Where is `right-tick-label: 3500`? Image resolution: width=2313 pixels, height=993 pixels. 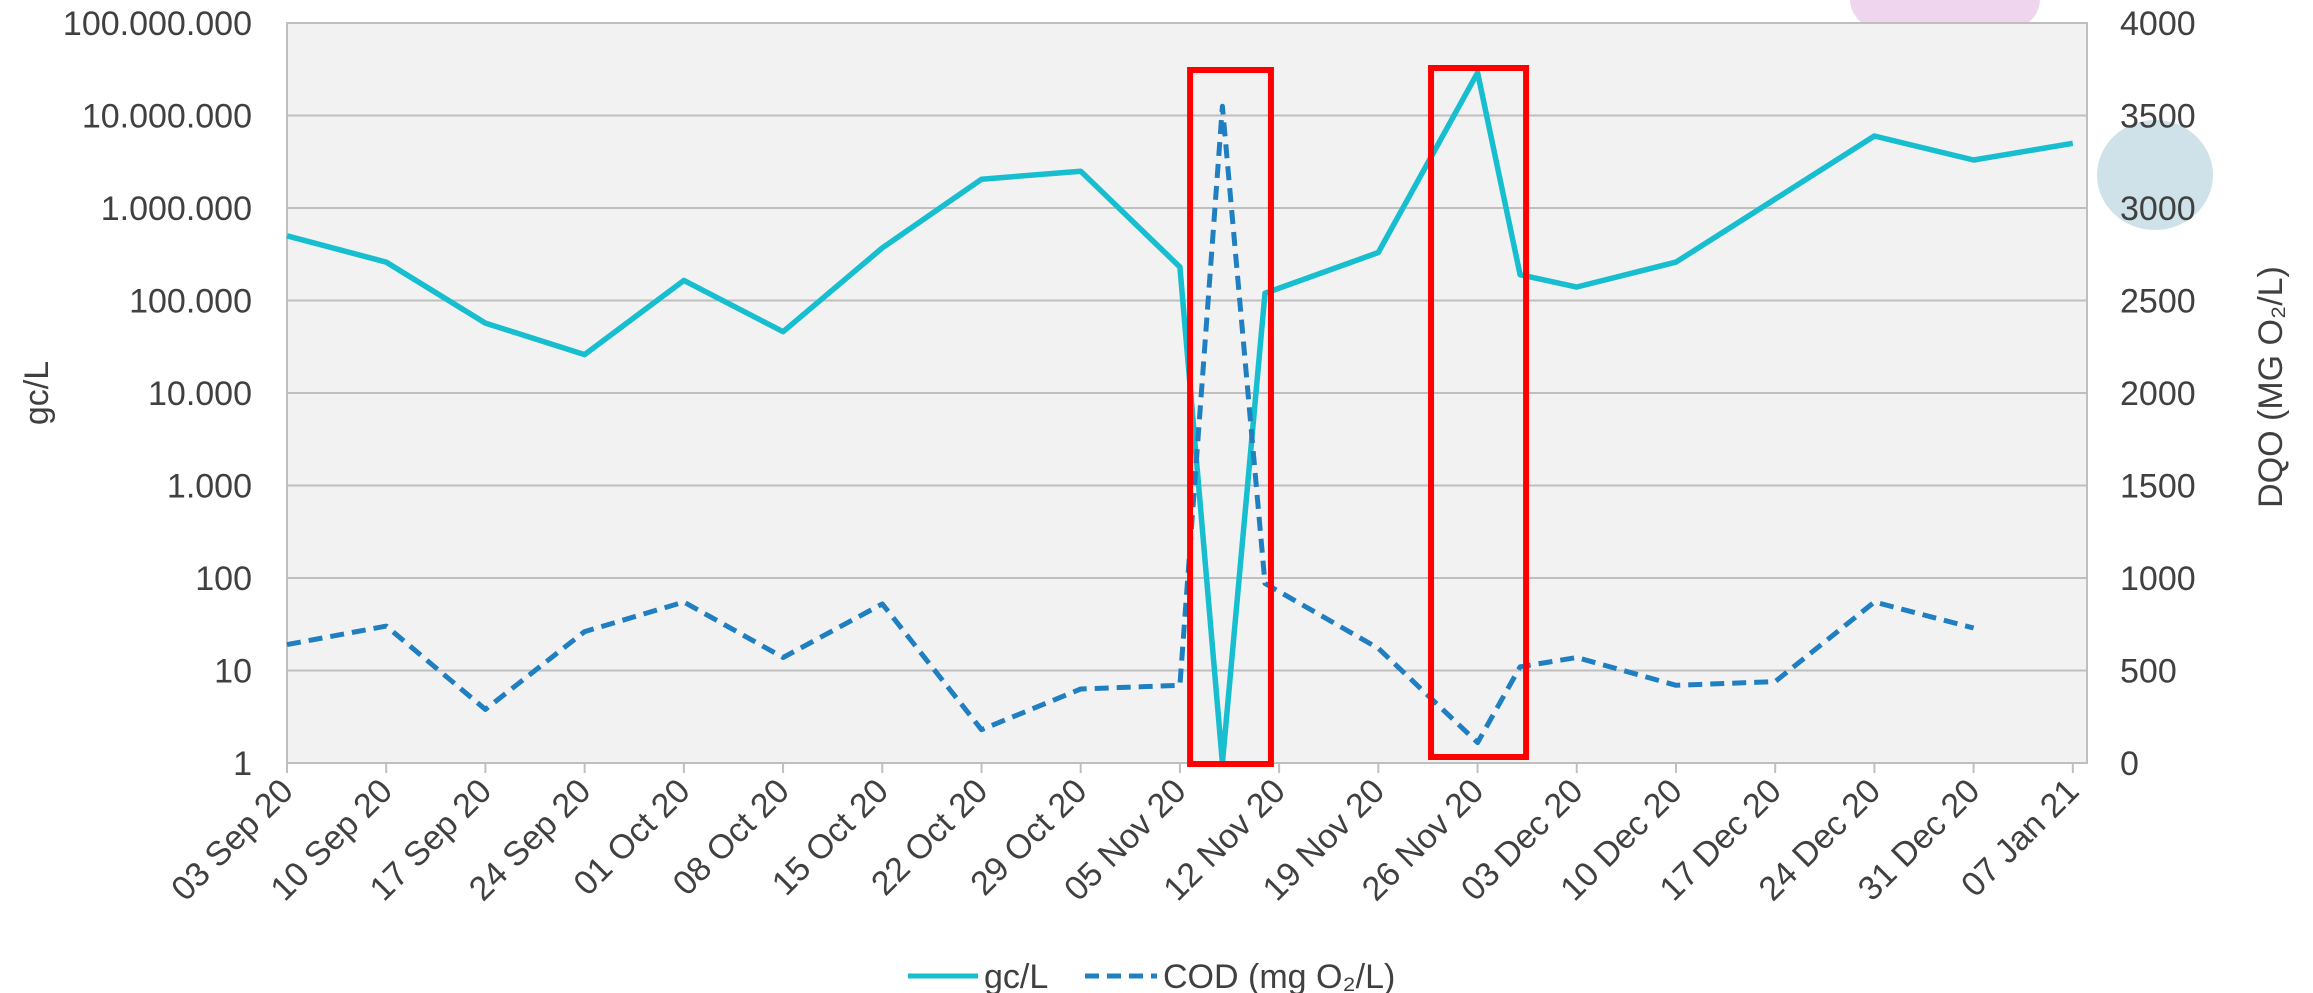 right-tick-label: 3500 is located at coordinates (2158, 117).